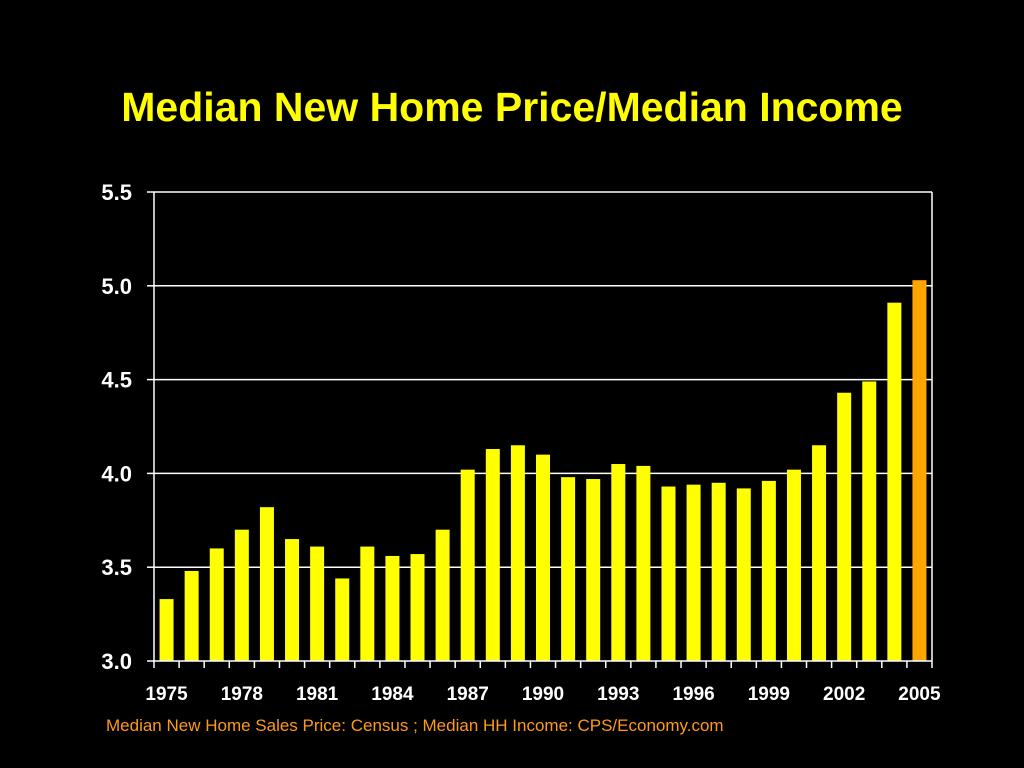 This screenshot has width=1024, height=768. What do you see at coordinates (392, 694) in the screenshot?
I see `x-tick-label: 1984` at bounding box center [392, 694].